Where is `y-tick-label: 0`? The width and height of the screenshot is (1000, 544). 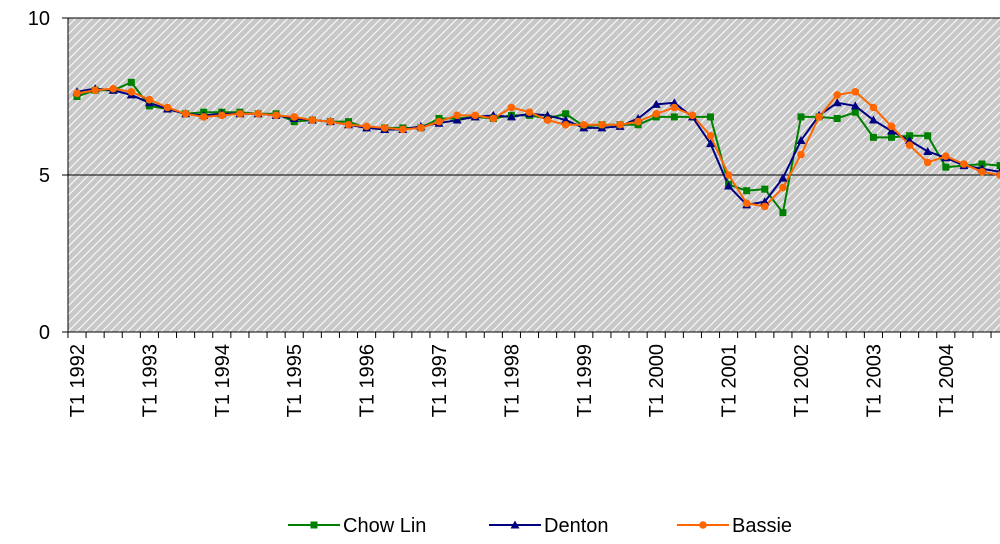 y-tick-label: 0 is located at coordinates (44, 333).